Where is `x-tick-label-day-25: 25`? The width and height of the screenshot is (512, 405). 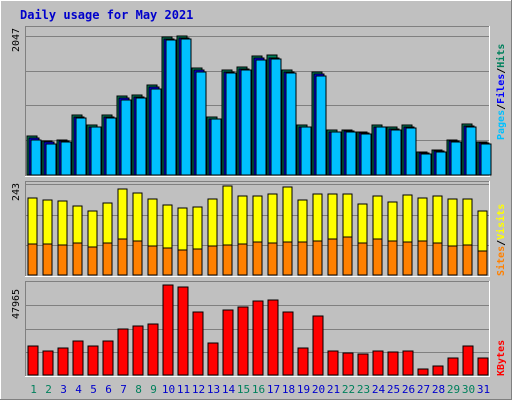 x-tick-label-day-25: 25 is located at coordinates (393, 389).